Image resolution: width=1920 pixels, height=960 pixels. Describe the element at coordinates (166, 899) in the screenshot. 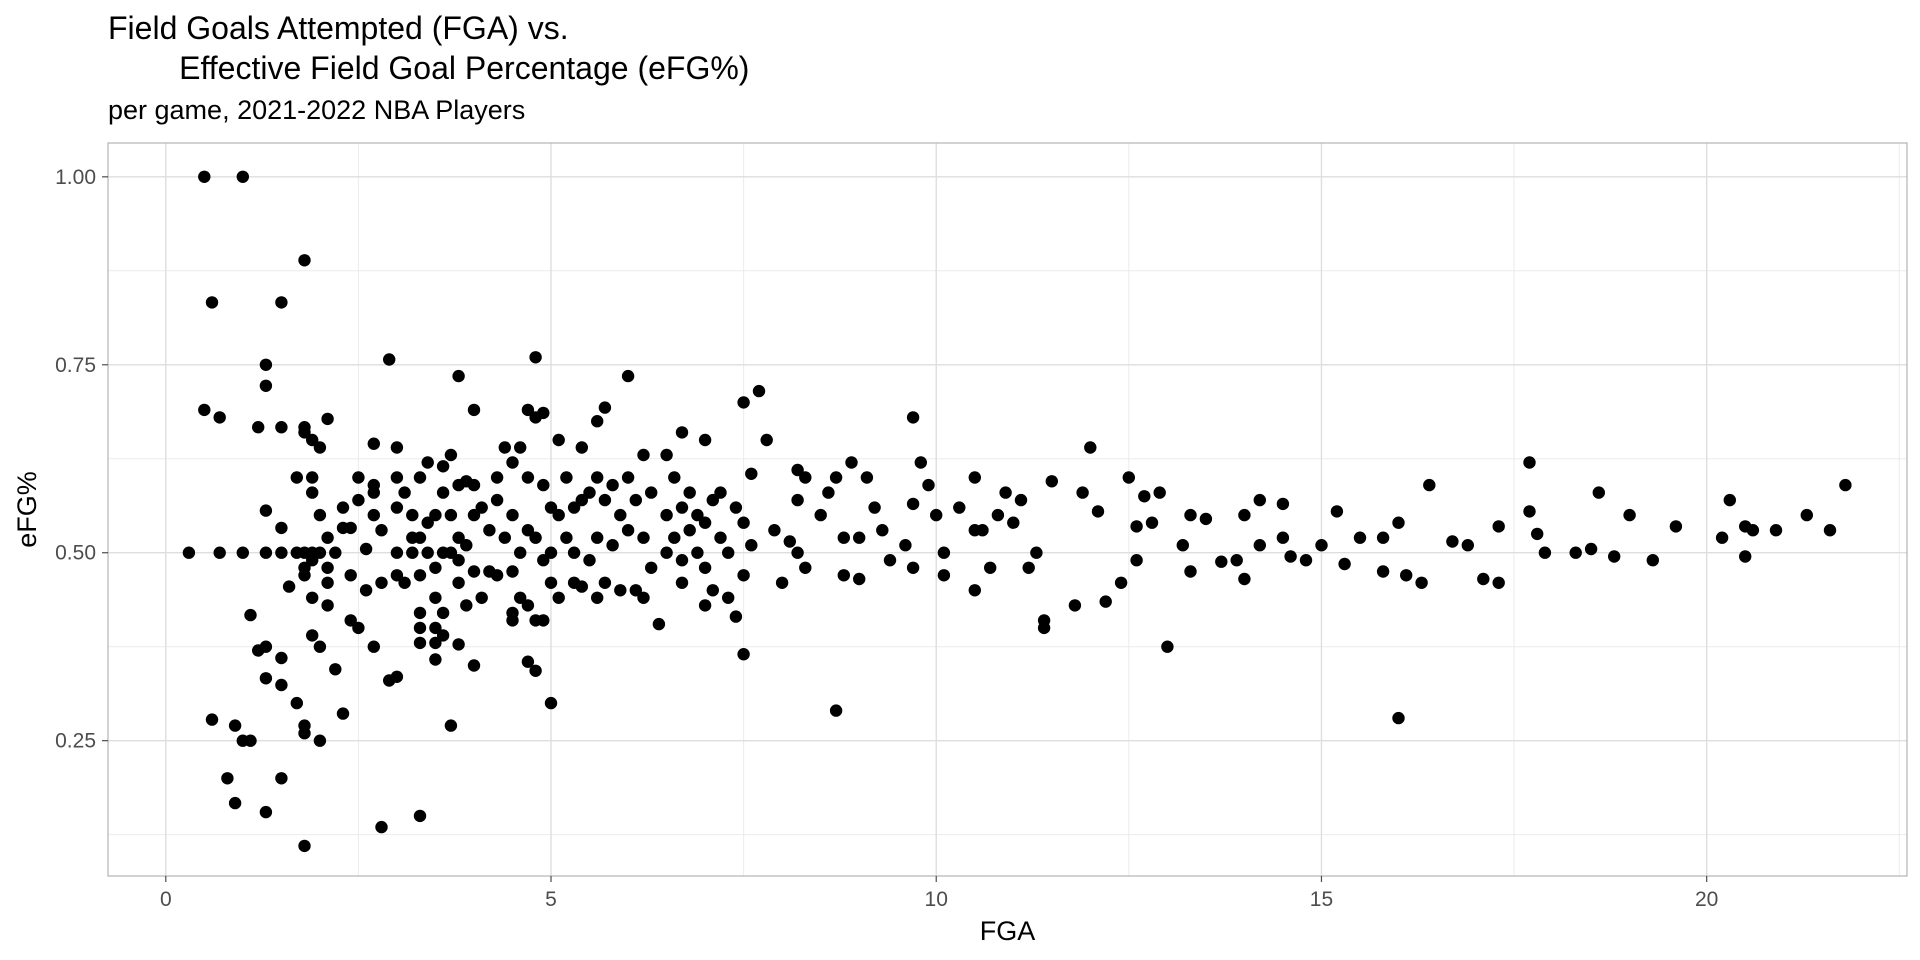

I see `x-tick-label: 0` at that location.